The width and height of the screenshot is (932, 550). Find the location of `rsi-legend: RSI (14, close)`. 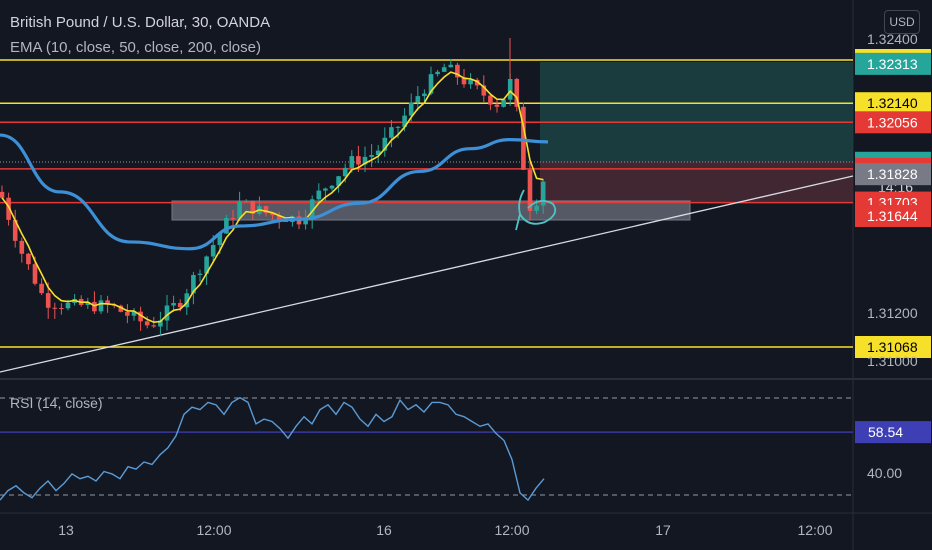

rsi-legend: RSI (14, close) is located at coordinates (56, 403).